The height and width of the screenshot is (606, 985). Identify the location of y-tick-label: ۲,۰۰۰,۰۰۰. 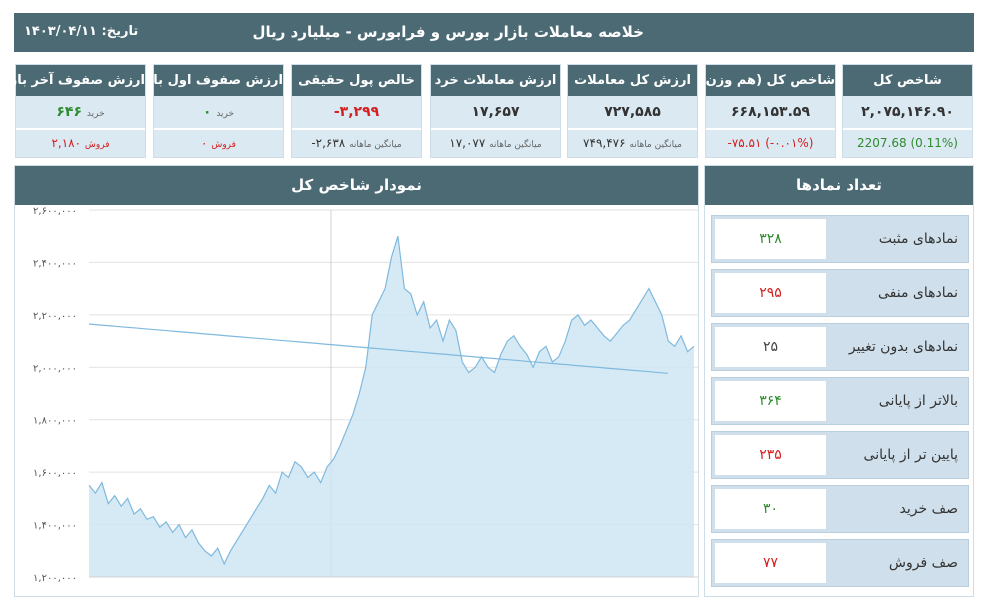
(55, 368).